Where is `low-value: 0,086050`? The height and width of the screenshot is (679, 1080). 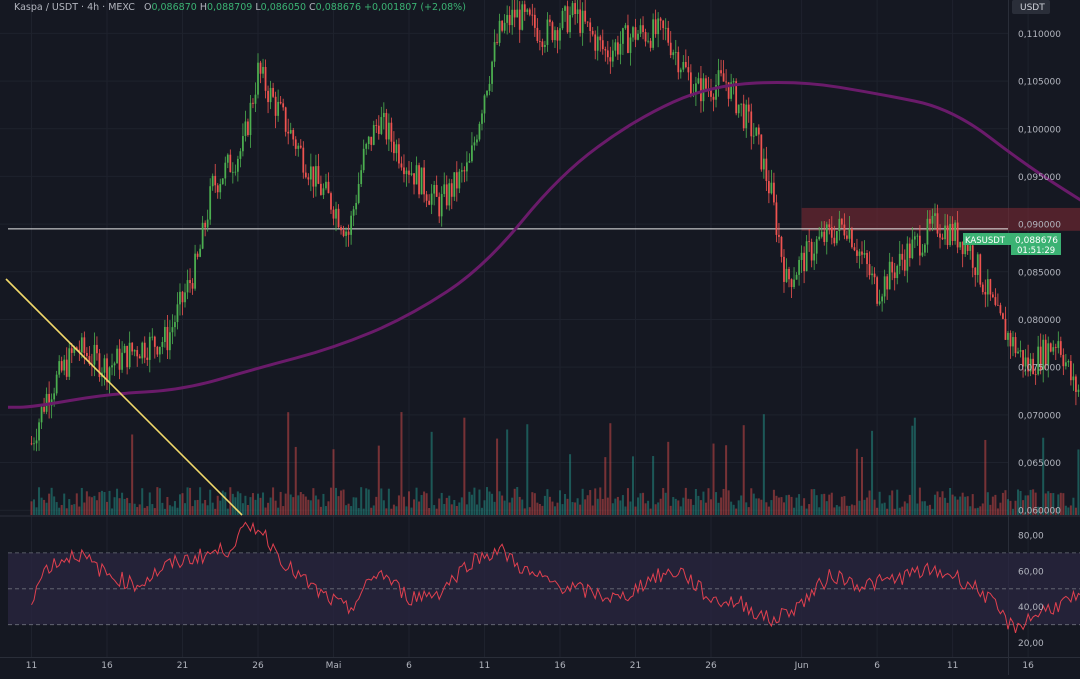
low-value: 0,086050 is located at coordinates (283, 7).